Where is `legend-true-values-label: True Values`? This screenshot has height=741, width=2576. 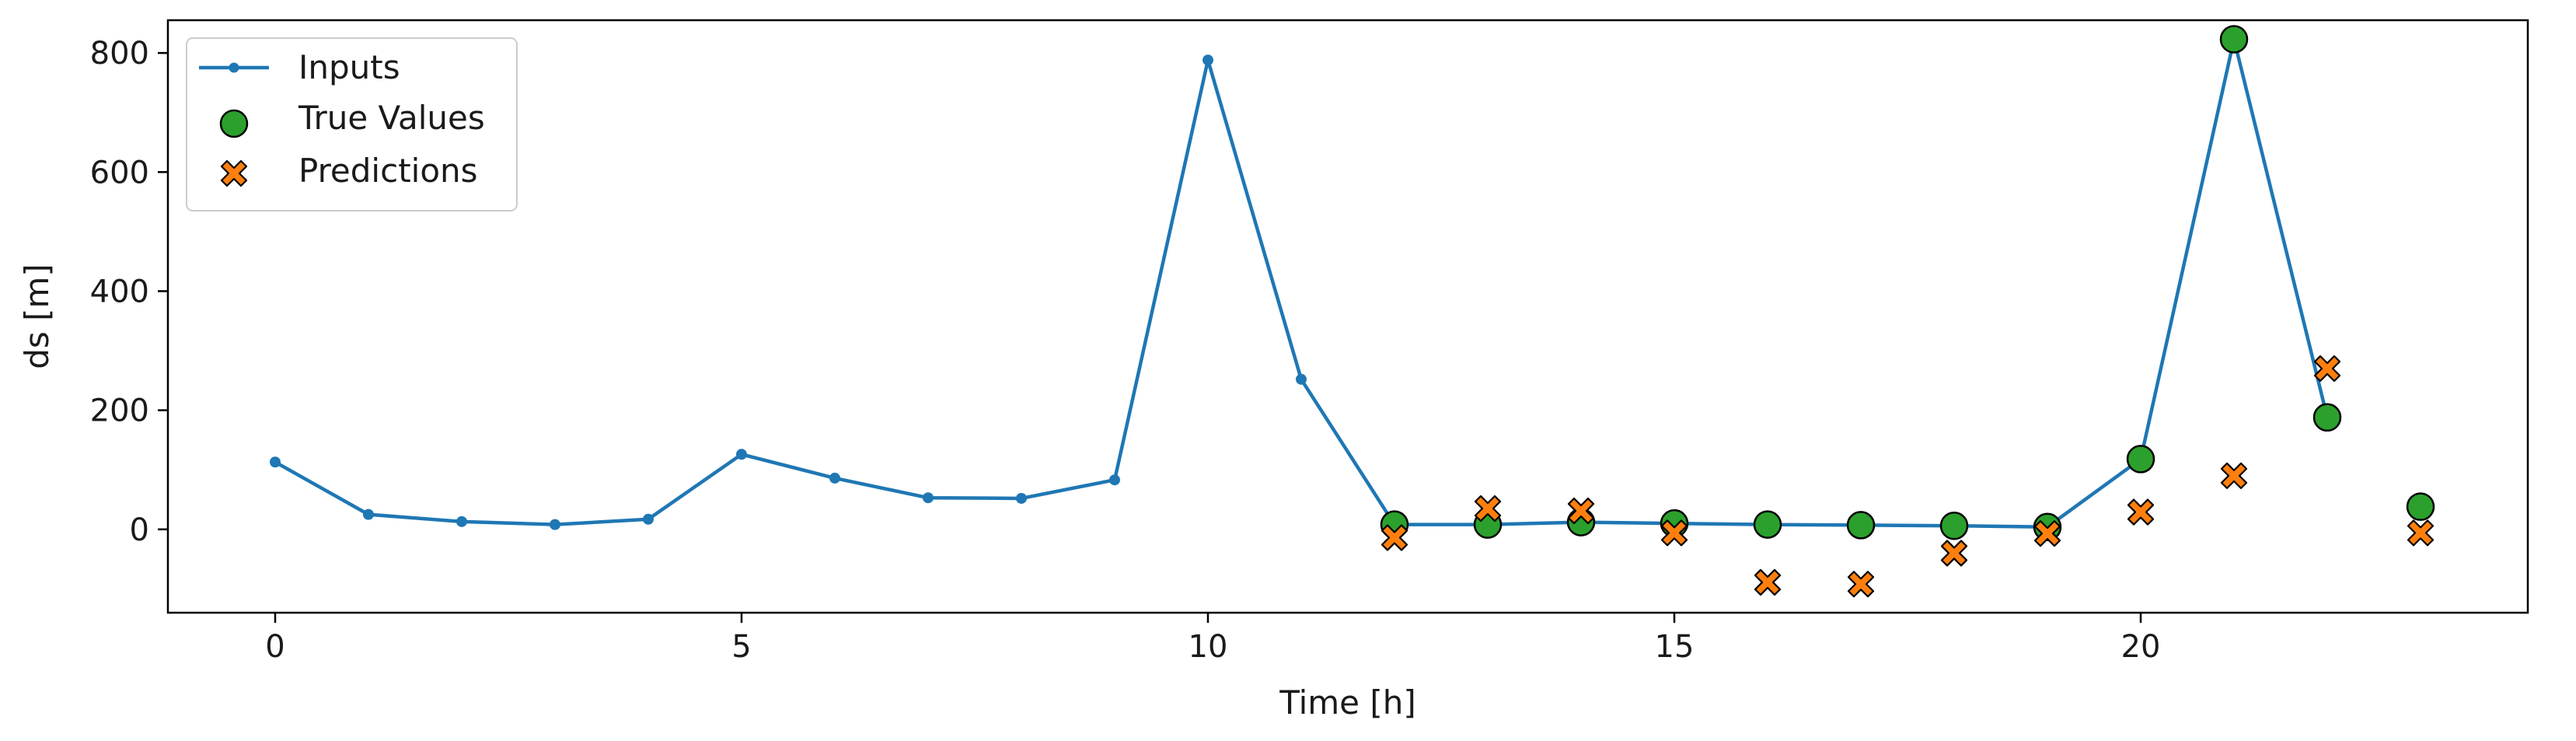
legend-true-values-label: True Values is located at coordinates (392, 118).